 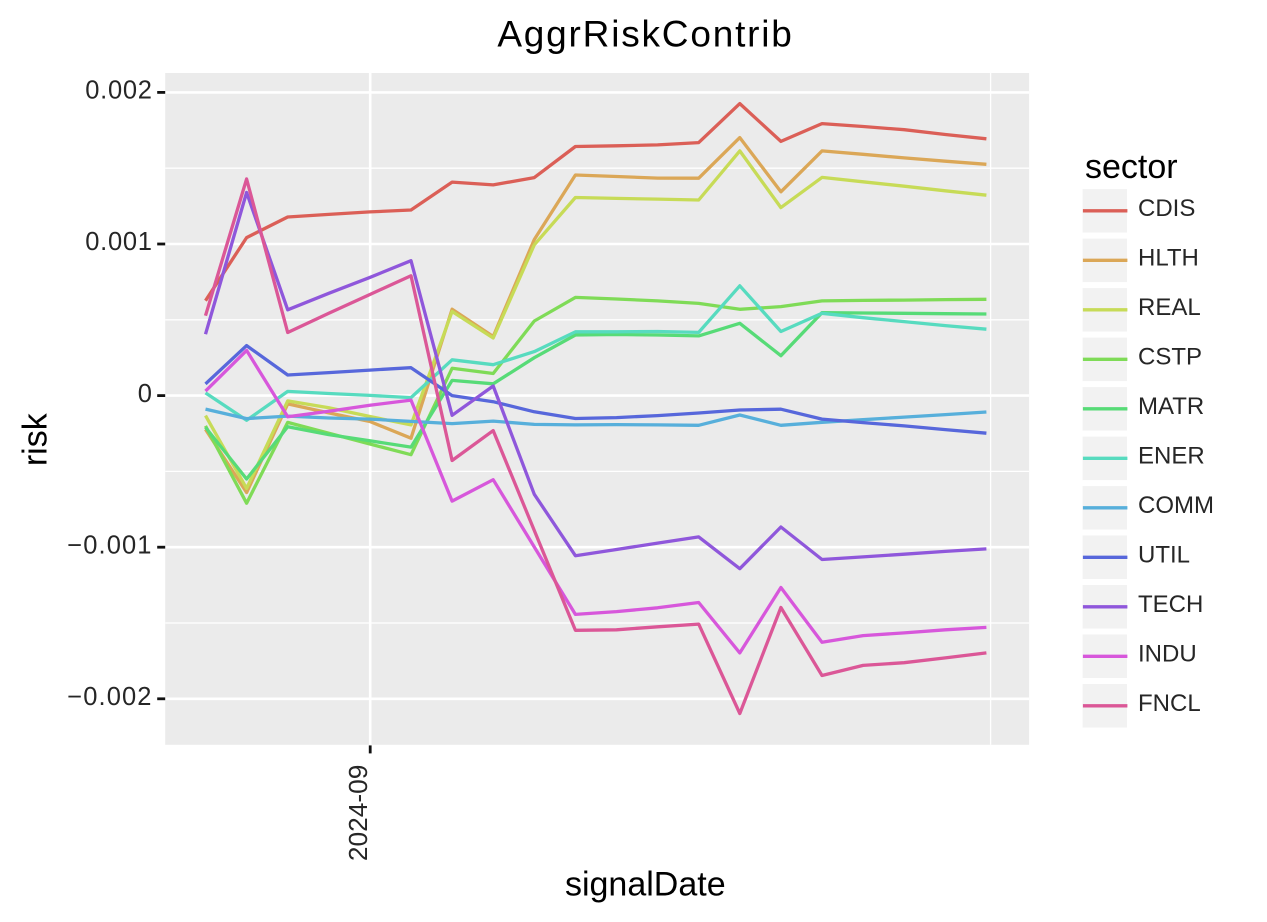 I want to click on svg-text: FNCL, so click(x=1169, y=703).